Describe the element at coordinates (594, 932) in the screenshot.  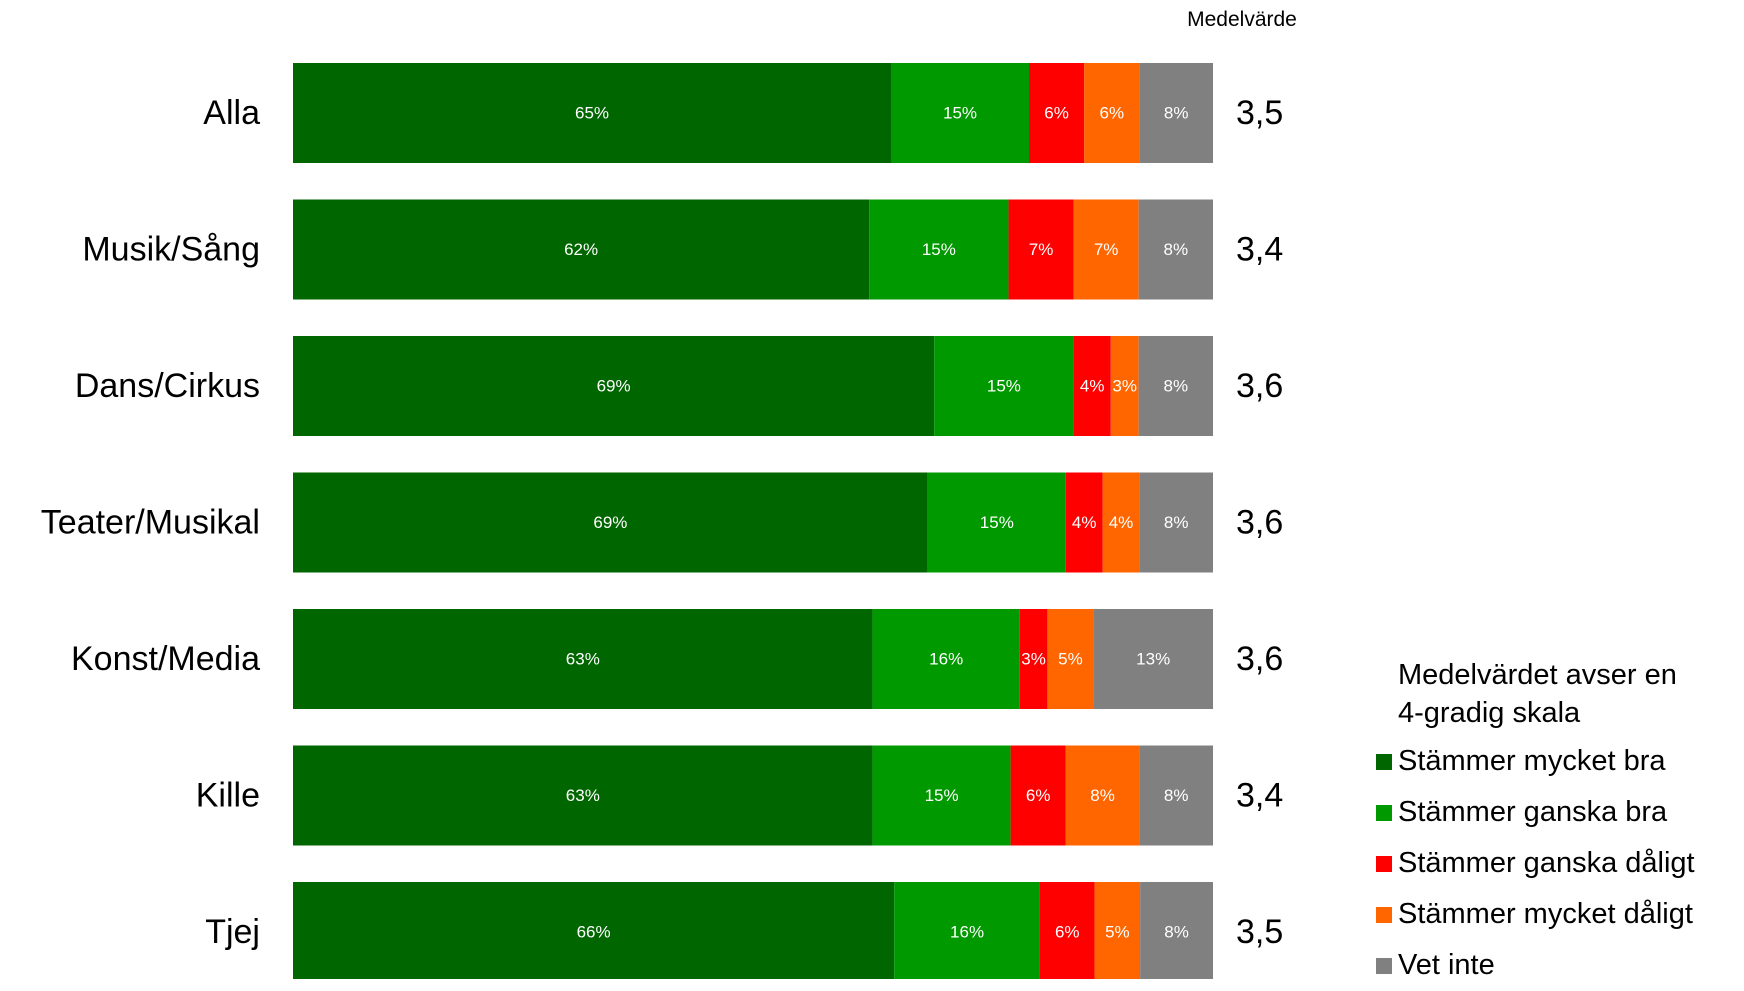
I see `data-label: 66%` at that location.